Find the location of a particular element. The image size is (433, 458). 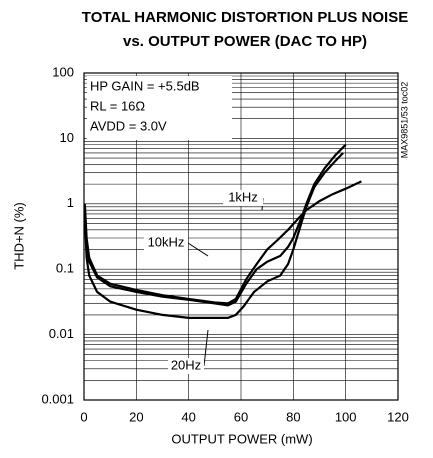

x-tick-label: 20 is located at coordinates (136, 416).